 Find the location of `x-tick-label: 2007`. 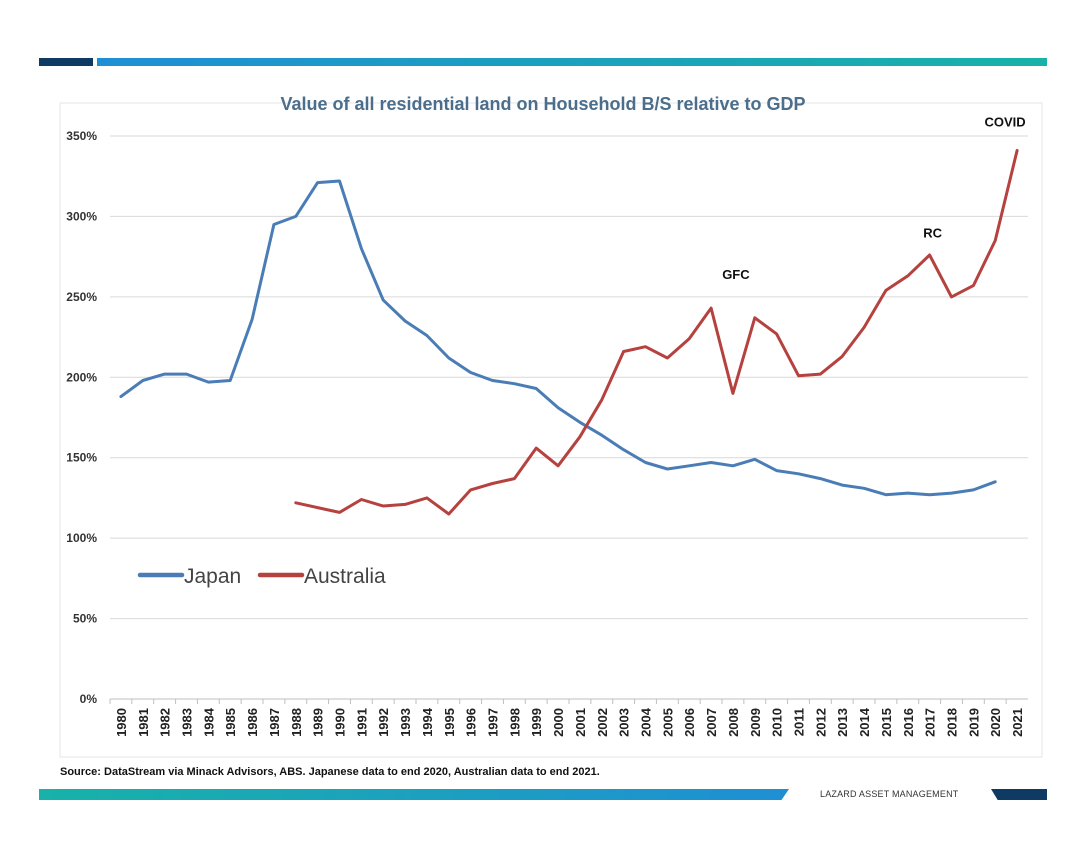

x-tick-label: 2007 is located at coordinates (711, 722).